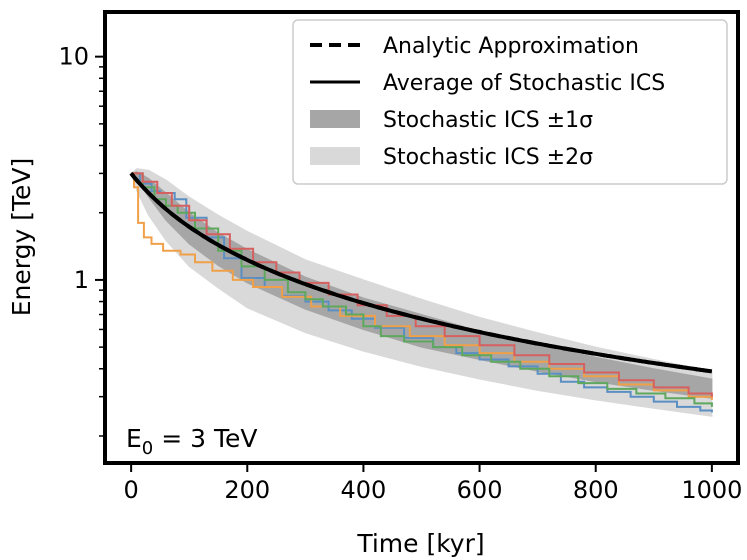 This screenshot has height=560, width=747. Describe the element at coordinates (130, 490) in the screenshot. I see `x-tick-label: 0` at that location.